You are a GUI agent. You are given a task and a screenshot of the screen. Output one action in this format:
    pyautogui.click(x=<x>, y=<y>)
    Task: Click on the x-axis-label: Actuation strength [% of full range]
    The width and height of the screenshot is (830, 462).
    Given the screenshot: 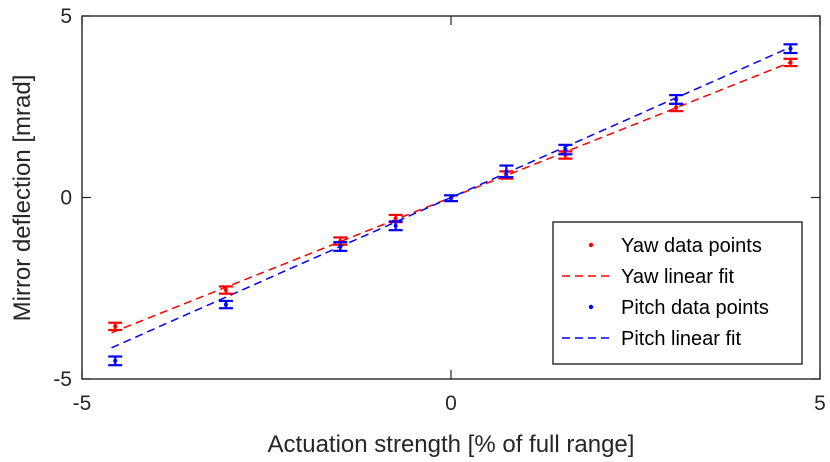 What is the action you would take?
    pyautogui.click(x=451, y=444)
    